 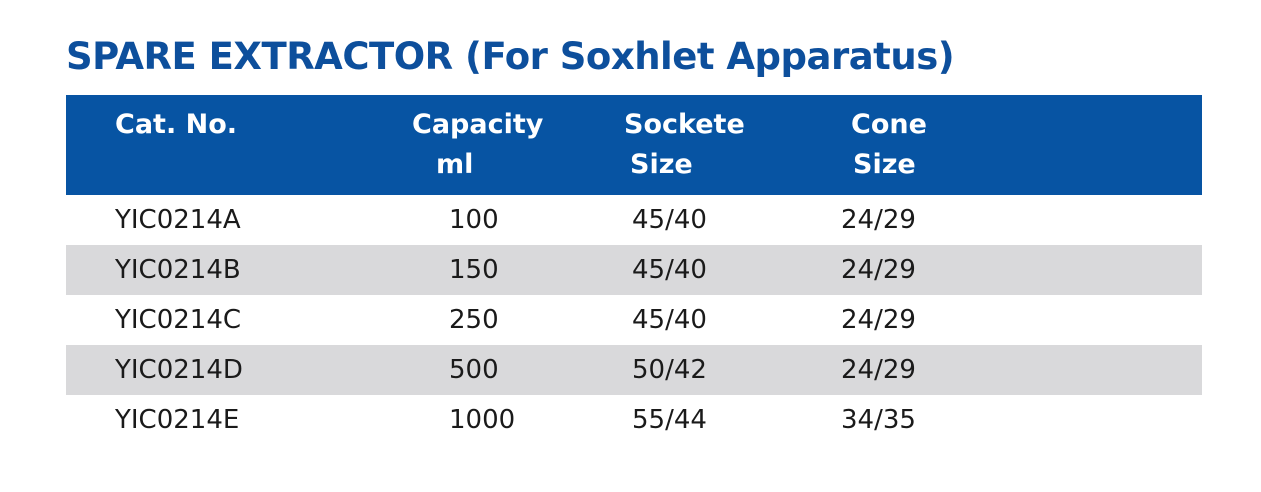 I want to click on cell-cone-size: 34/35, so click(x=878, y=420).